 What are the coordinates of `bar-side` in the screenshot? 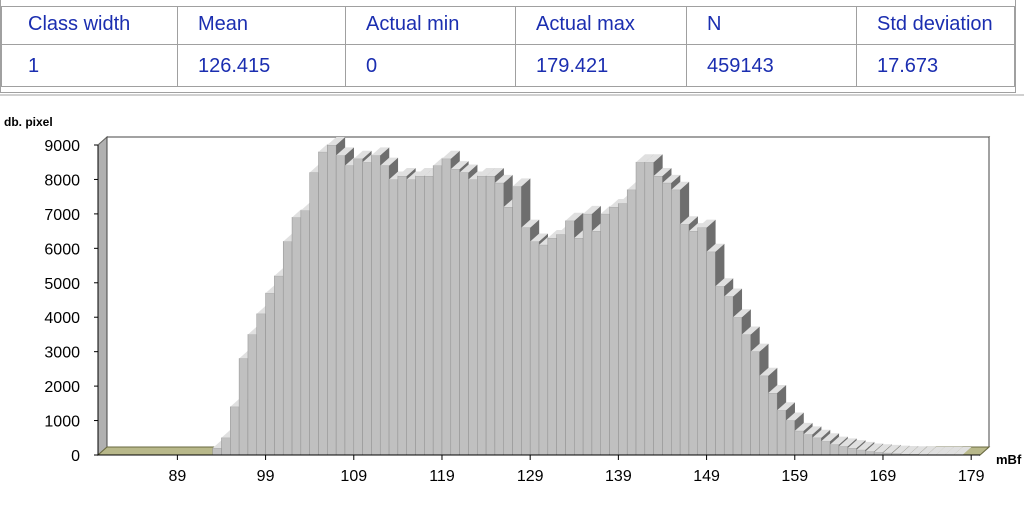 It's located at (967, 450).